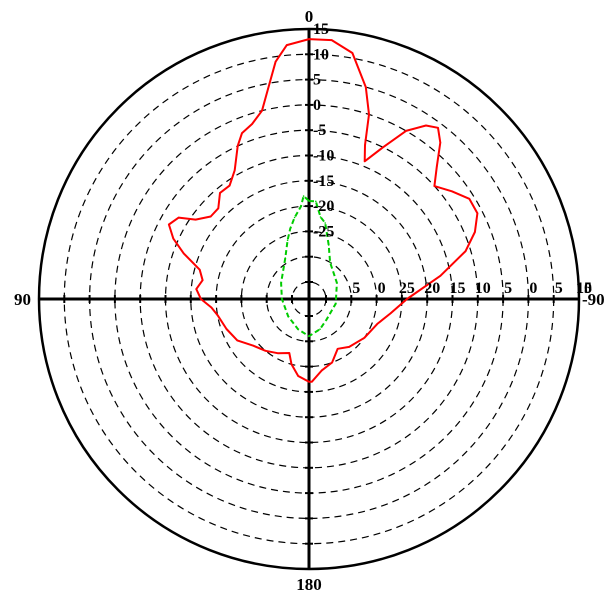  What do you see at coordinates (321, 29) in the screenshot?
I see `radial-tick-label-up: 15` at bounding box center [321, 29].